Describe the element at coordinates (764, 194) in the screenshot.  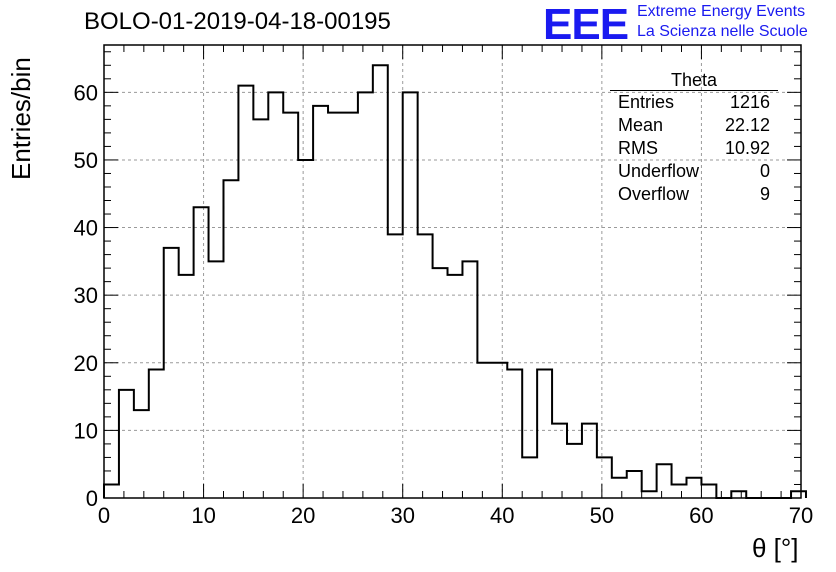
I see `stats-value: 9` at that location.